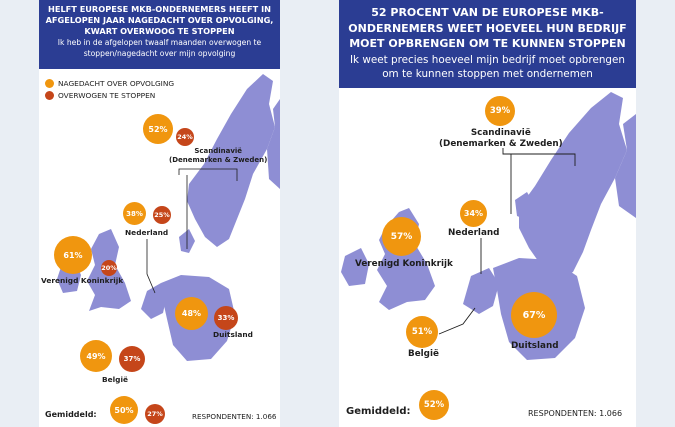 The image size is (675, 427). Describe the element at coordinates (422, 332) in the screenshot. I see `belgium-bubble: 51%` at that location.